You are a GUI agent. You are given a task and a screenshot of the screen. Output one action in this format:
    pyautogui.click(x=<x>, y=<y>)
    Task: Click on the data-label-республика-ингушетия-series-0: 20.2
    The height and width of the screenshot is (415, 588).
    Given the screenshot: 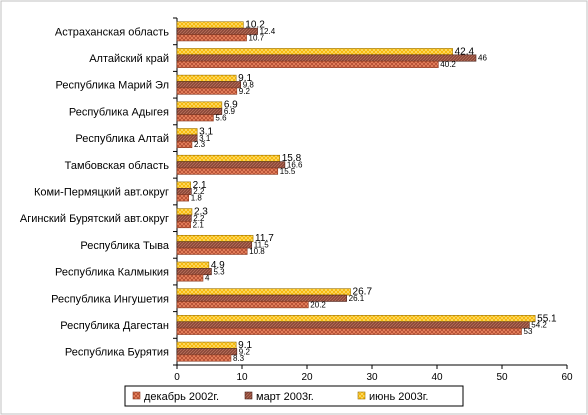 What is the action you would take?
    pyautogui.click(x=318, y=304)
    